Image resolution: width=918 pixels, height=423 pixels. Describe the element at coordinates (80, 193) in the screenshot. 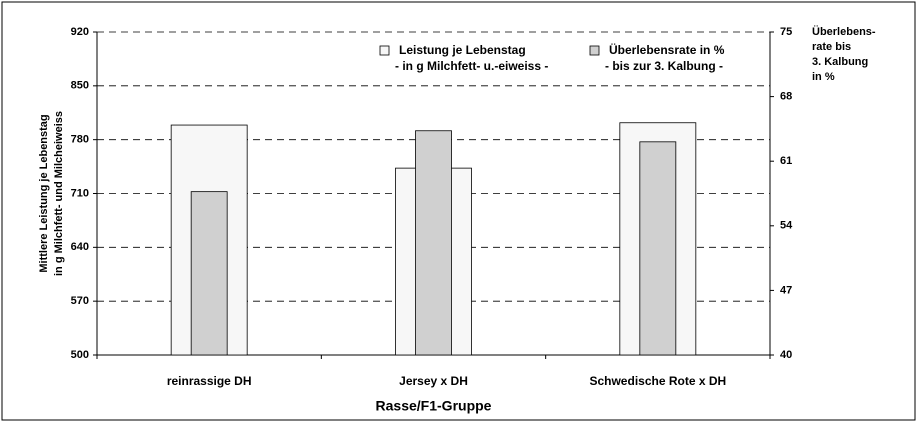

I see `y-tick-label: 710` at that location.